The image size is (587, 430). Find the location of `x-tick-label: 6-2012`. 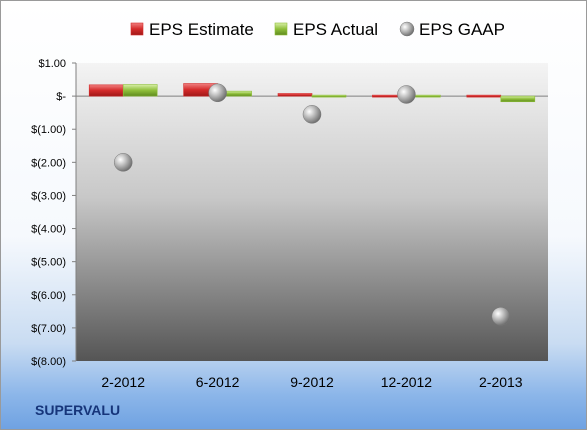

x-tick-label: 6-2012 is located at coordinates (218, 382).